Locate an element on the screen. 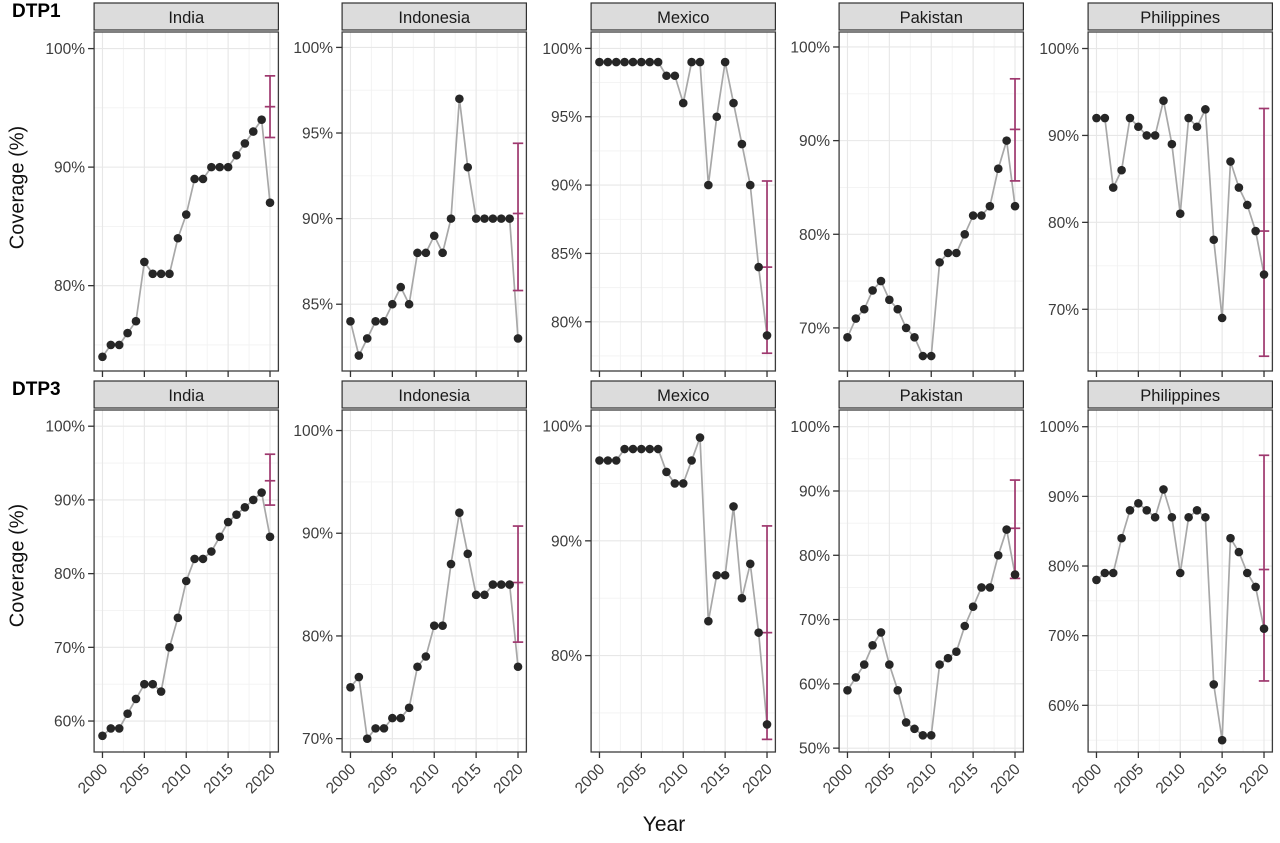 This screenshot has width=1280, height=843. panel-dtp1-indonesia: 85% 90% 95% 100% Indonesia is located at coordinates (411, 189).